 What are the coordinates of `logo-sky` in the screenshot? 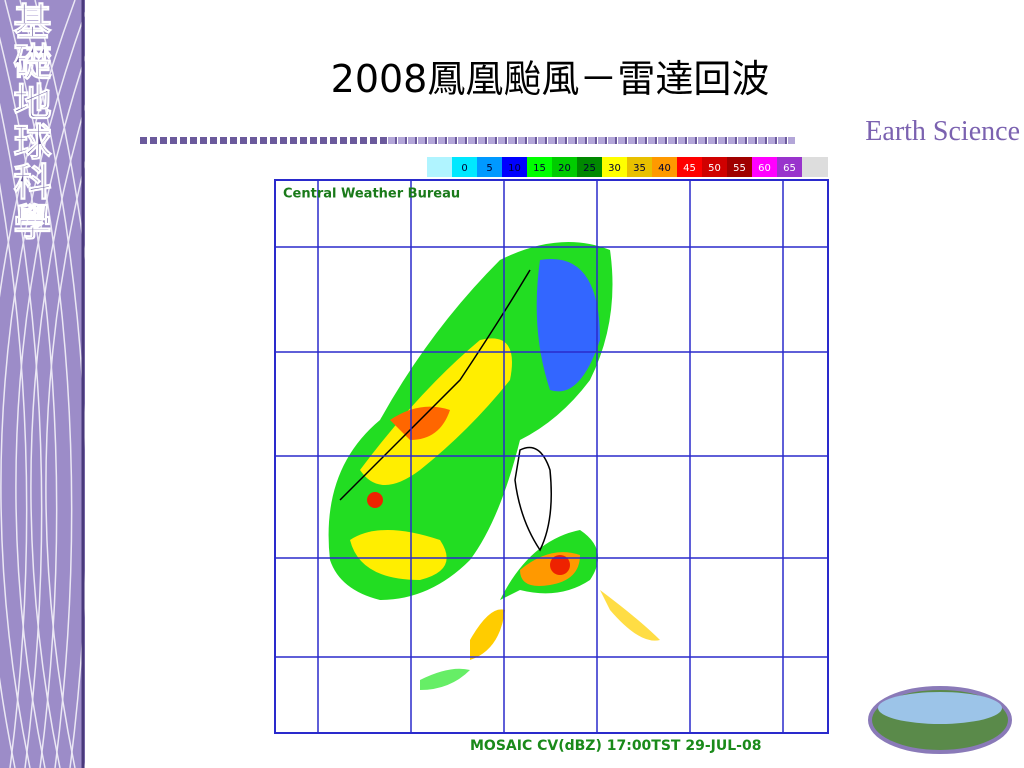 It's located at (940, 708).